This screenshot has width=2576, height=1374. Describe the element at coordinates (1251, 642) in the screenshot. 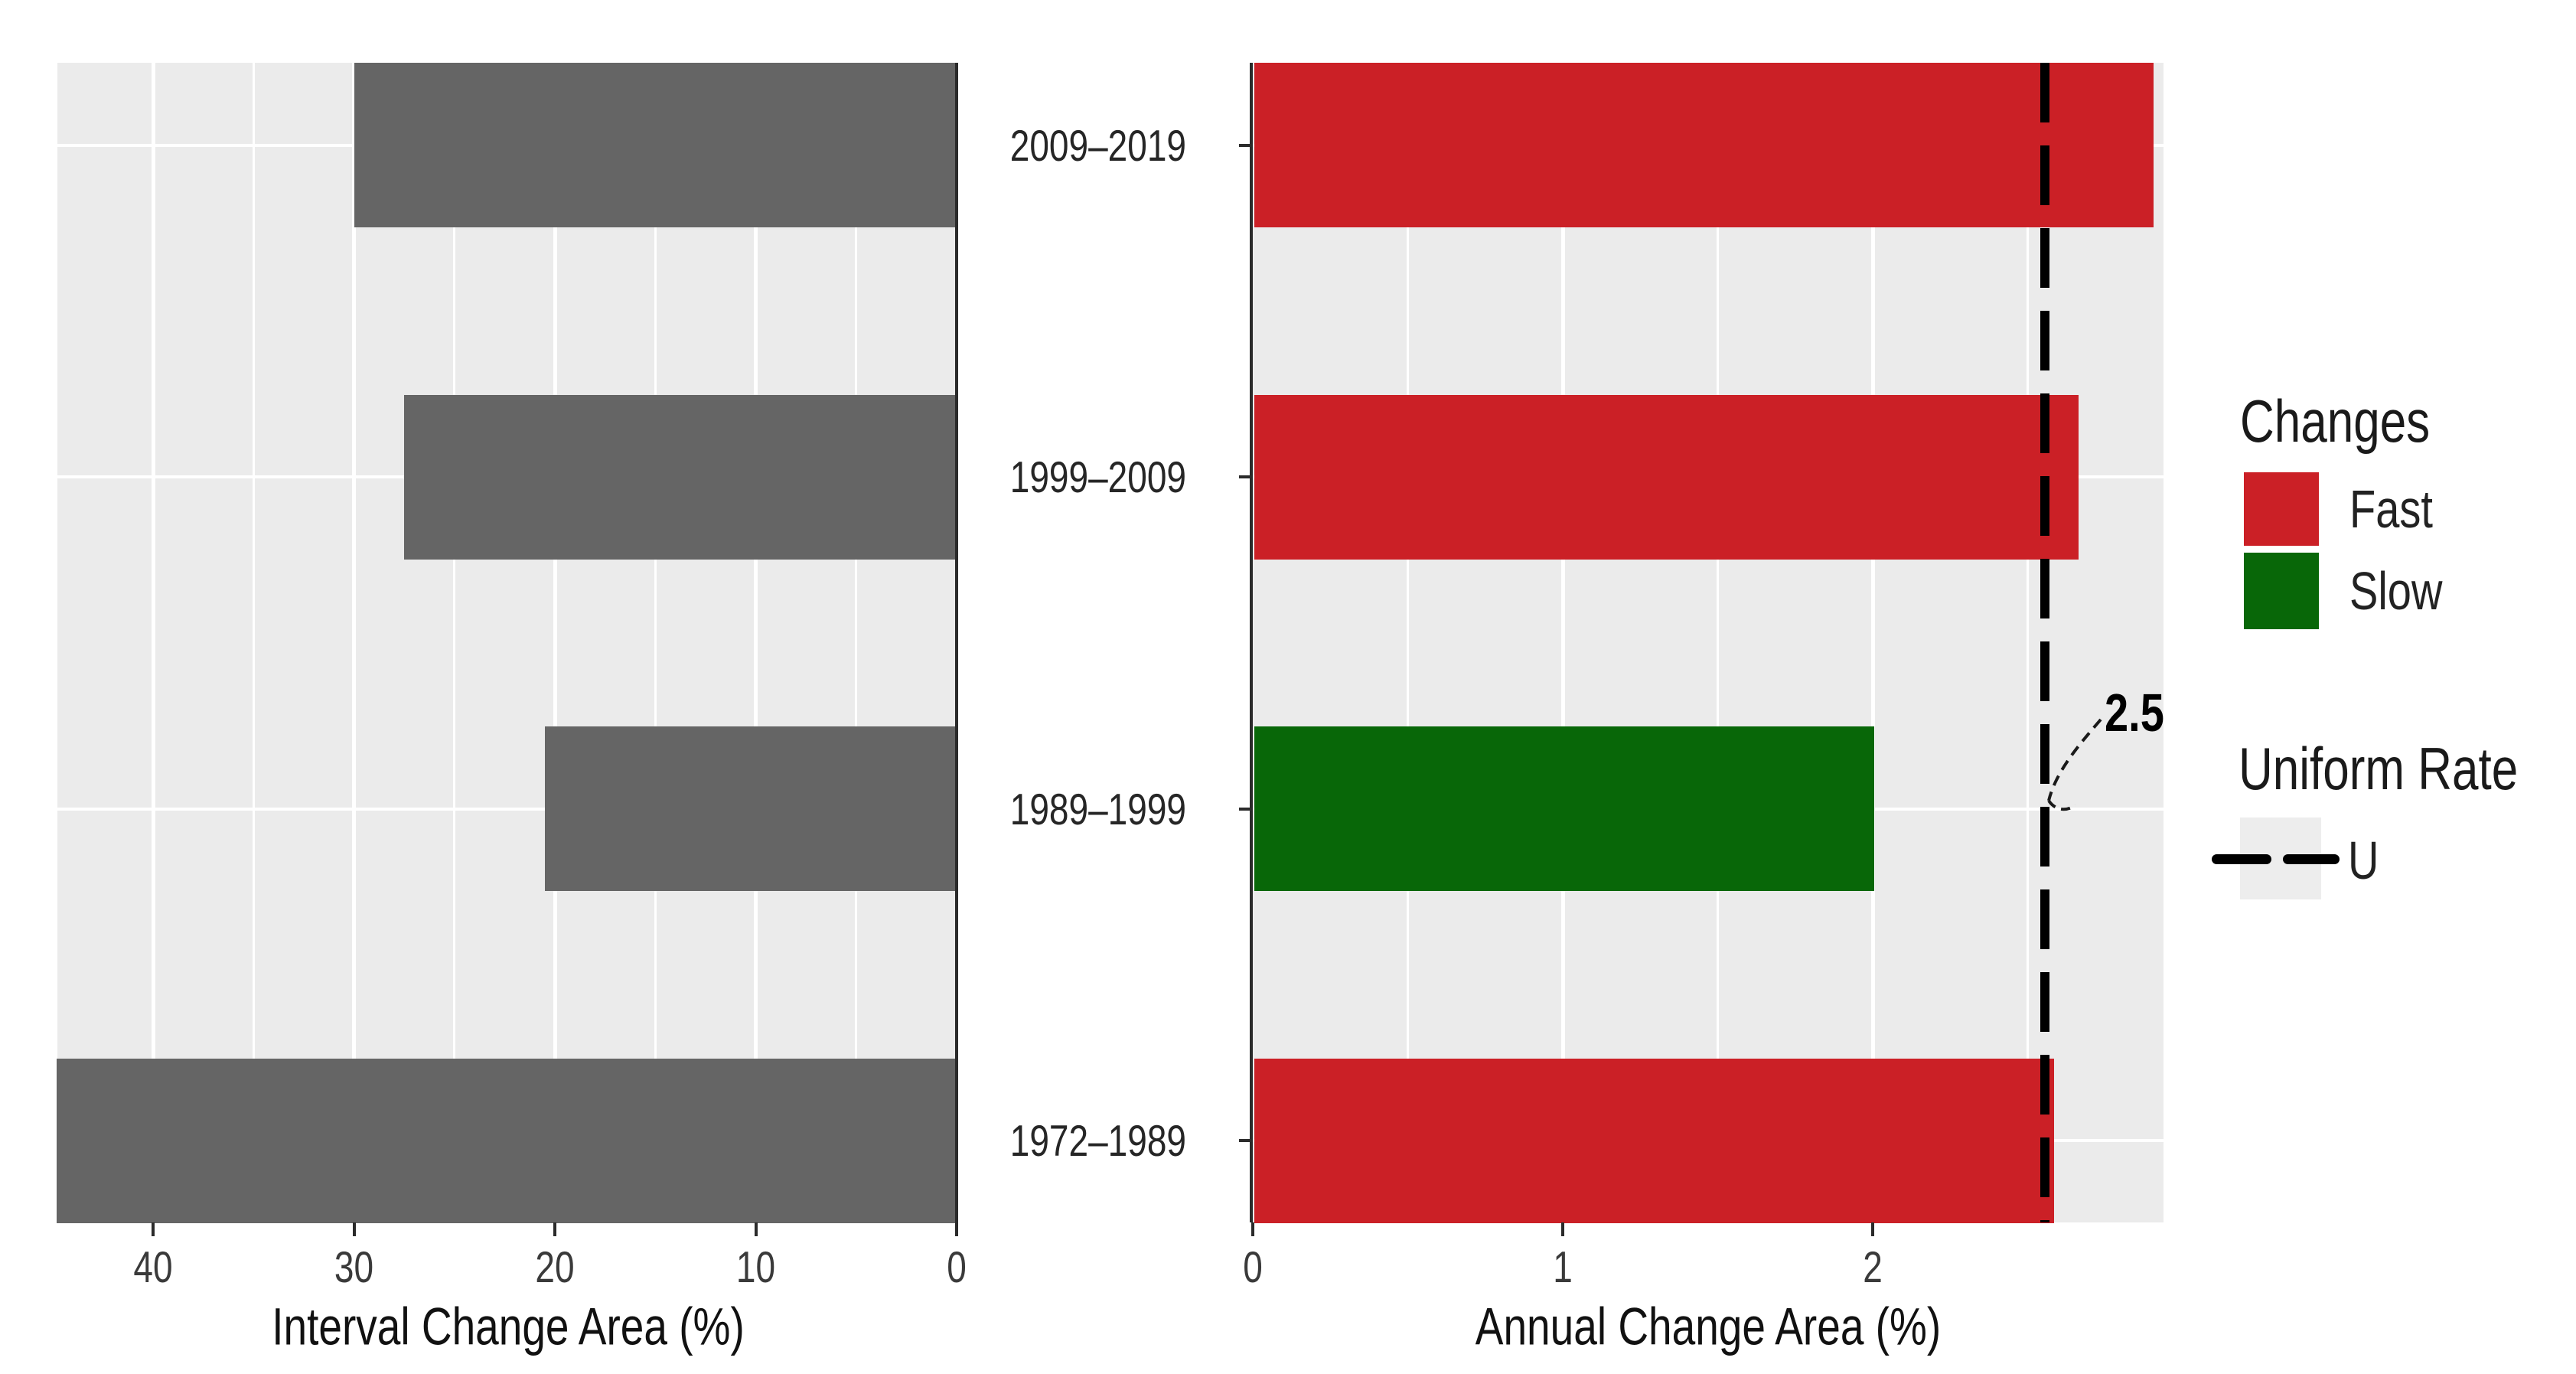

I see `annual-y-axis-line` at that location.